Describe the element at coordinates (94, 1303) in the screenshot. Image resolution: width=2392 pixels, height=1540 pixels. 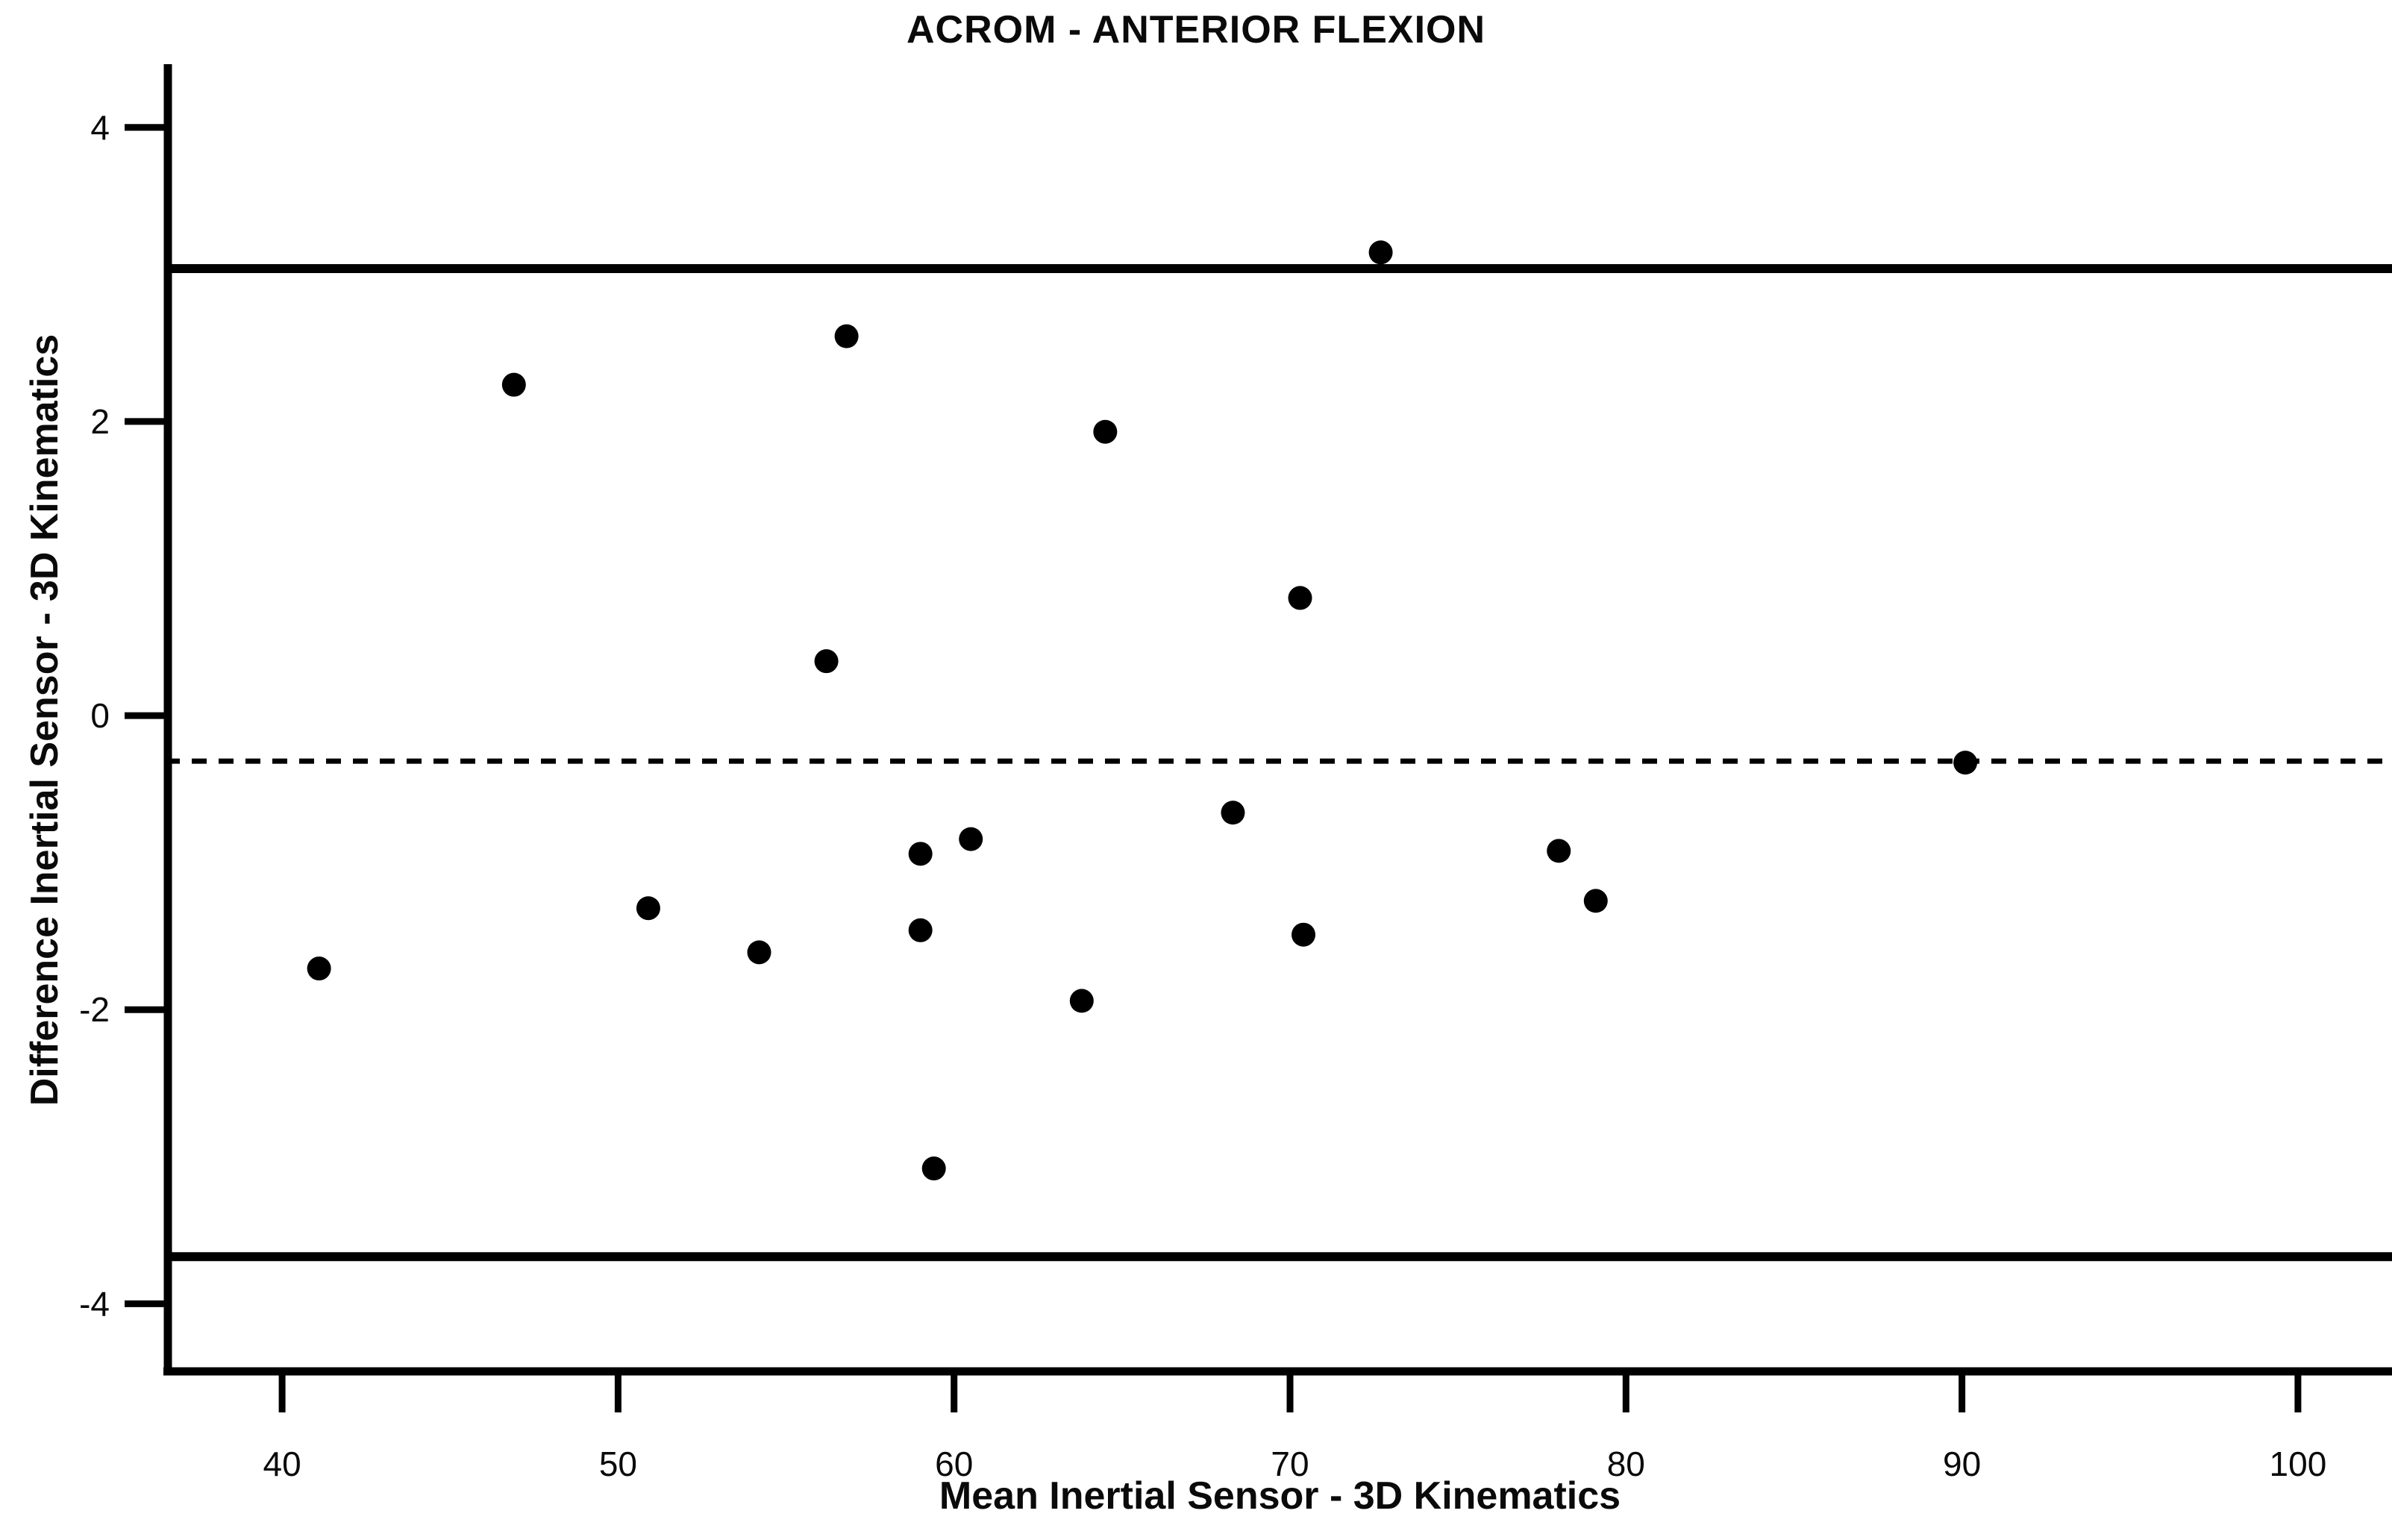
I see `y-tick-label: -4` at that location.